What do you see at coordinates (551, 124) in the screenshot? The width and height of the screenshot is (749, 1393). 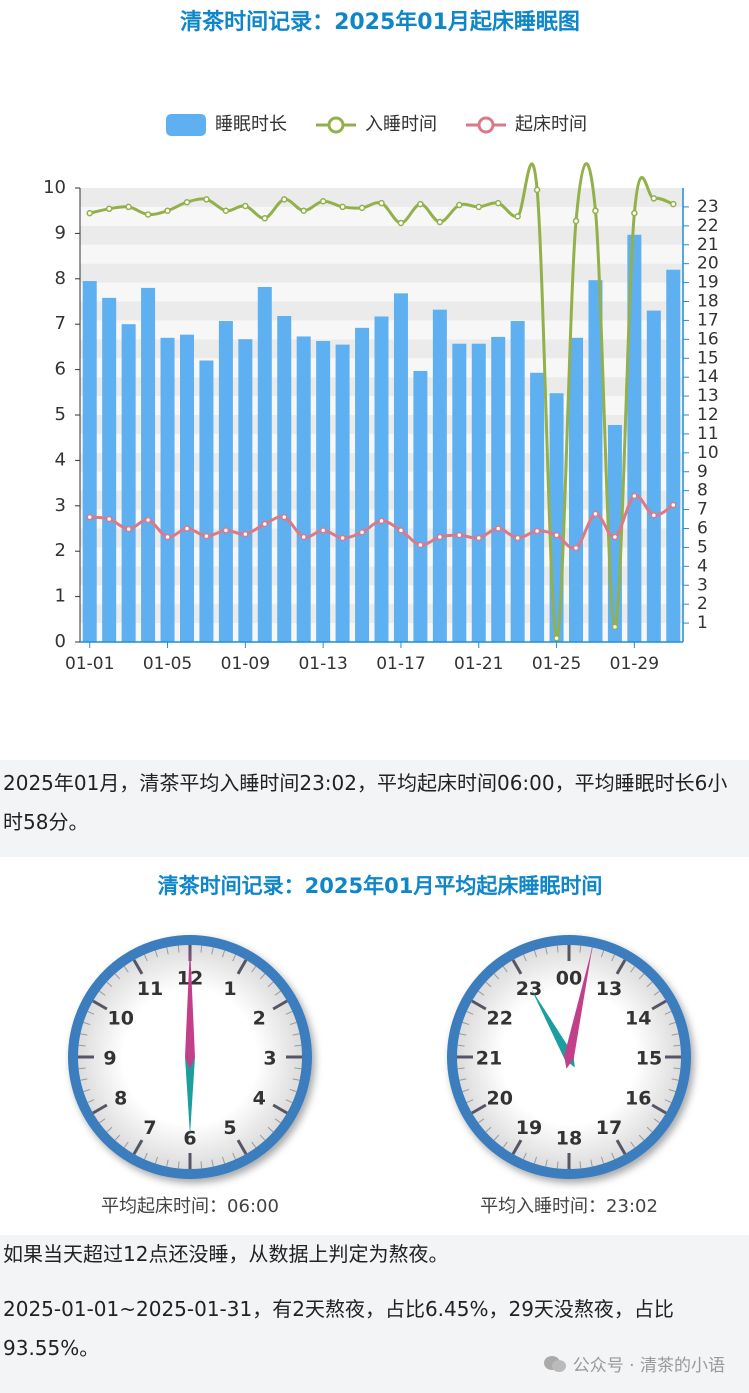 I see `legend-label: 起床时间` at bounding box center [551, 124].